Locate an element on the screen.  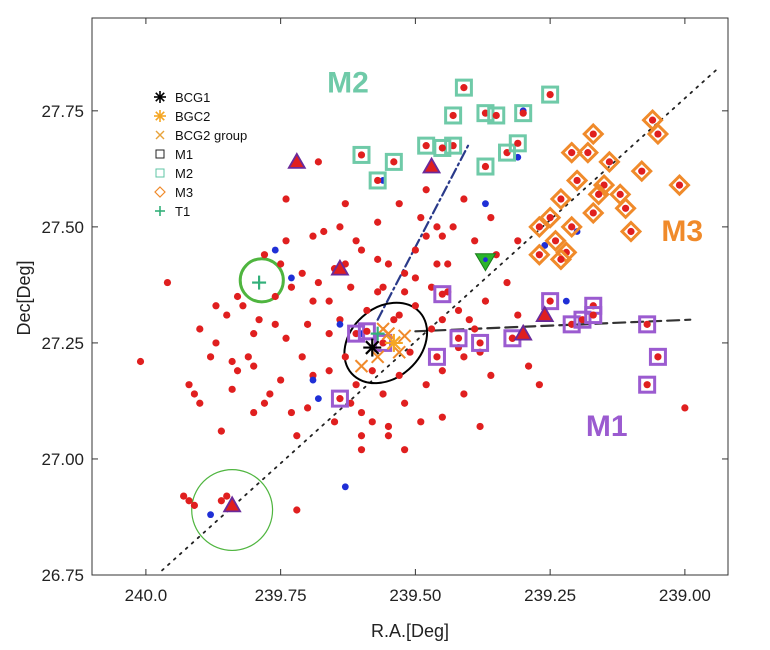
legend-bgc2-marker-stroke is located at coordinates (160, 116).